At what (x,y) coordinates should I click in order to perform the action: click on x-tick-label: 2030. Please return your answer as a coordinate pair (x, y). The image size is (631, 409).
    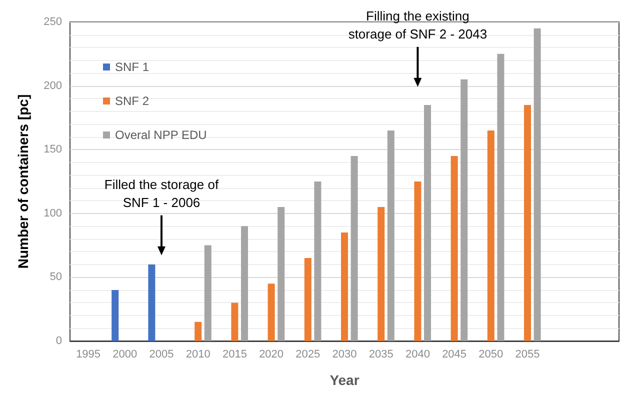
    Looking at the image, I should click on (344, 354).